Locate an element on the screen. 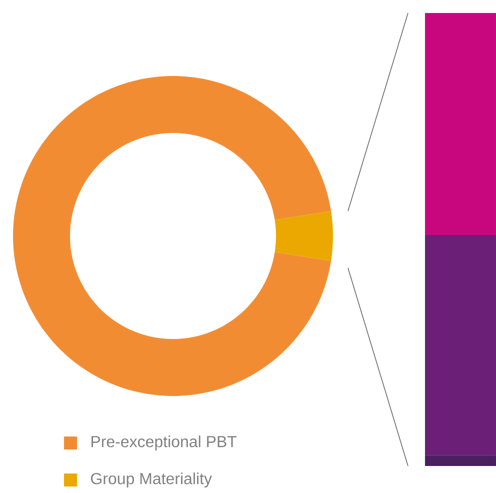  legend-label: Pre-exceptional PBT is located at coordinates (164, 443).